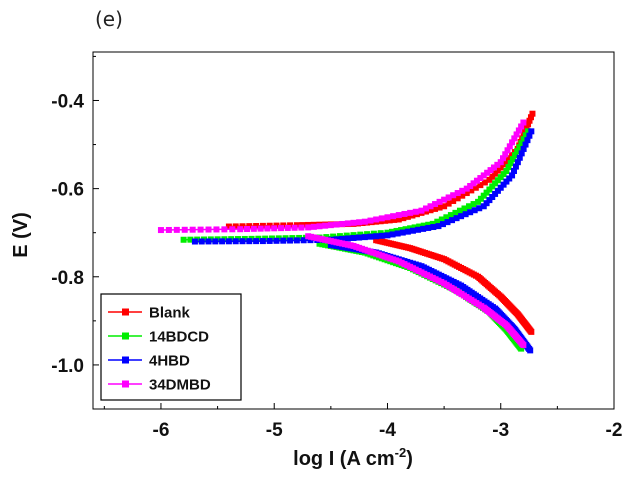 The height and width of the screenshot is (477, 626). What do you see at coordinates (161, 430) in the screenshot?
I see `x-tick-label: -6` at bounding box center [161, 430].